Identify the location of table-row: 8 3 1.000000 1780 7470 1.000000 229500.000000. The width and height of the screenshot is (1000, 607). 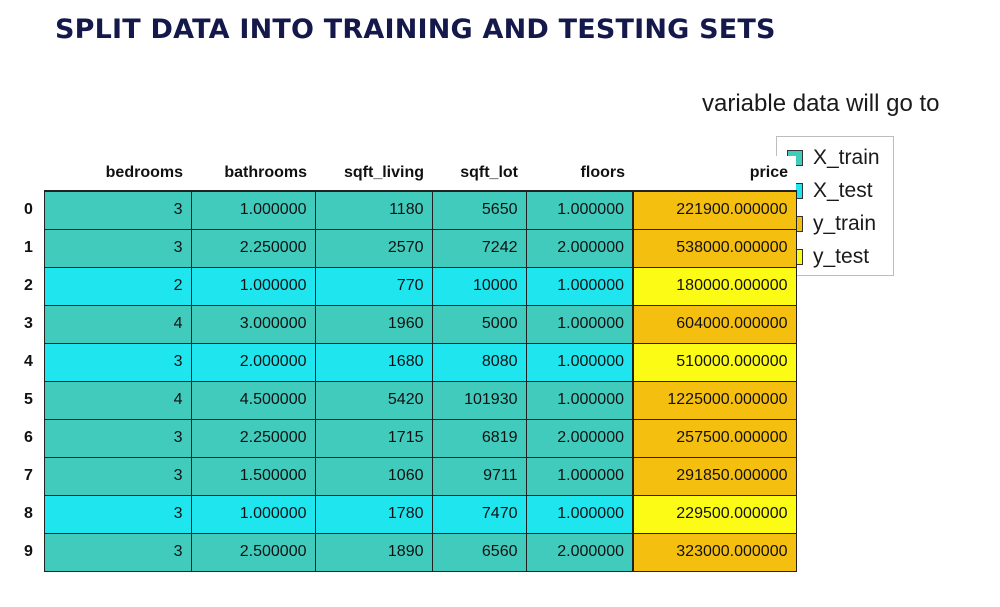
(407, 514).